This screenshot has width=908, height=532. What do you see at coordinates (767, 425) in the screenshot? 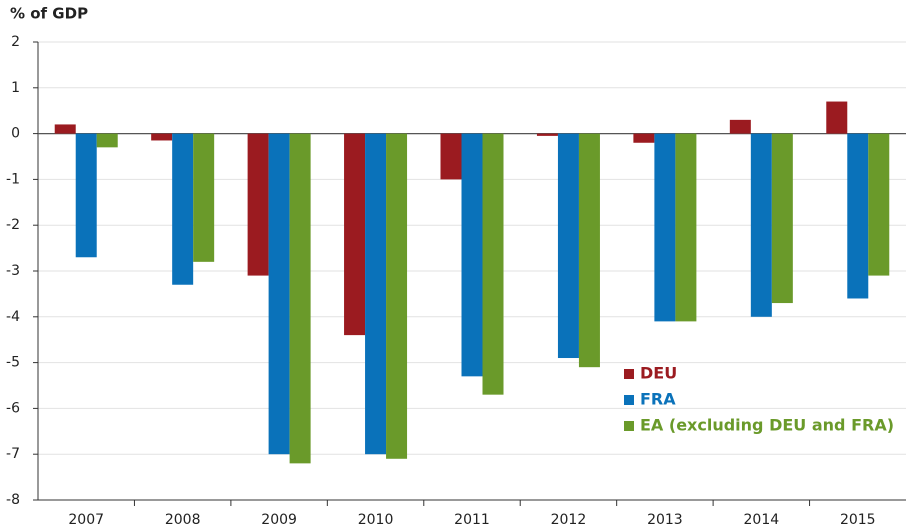
I see `legend-label: EA (excluding DEU and FRA)` at bounding box center [767, 425].